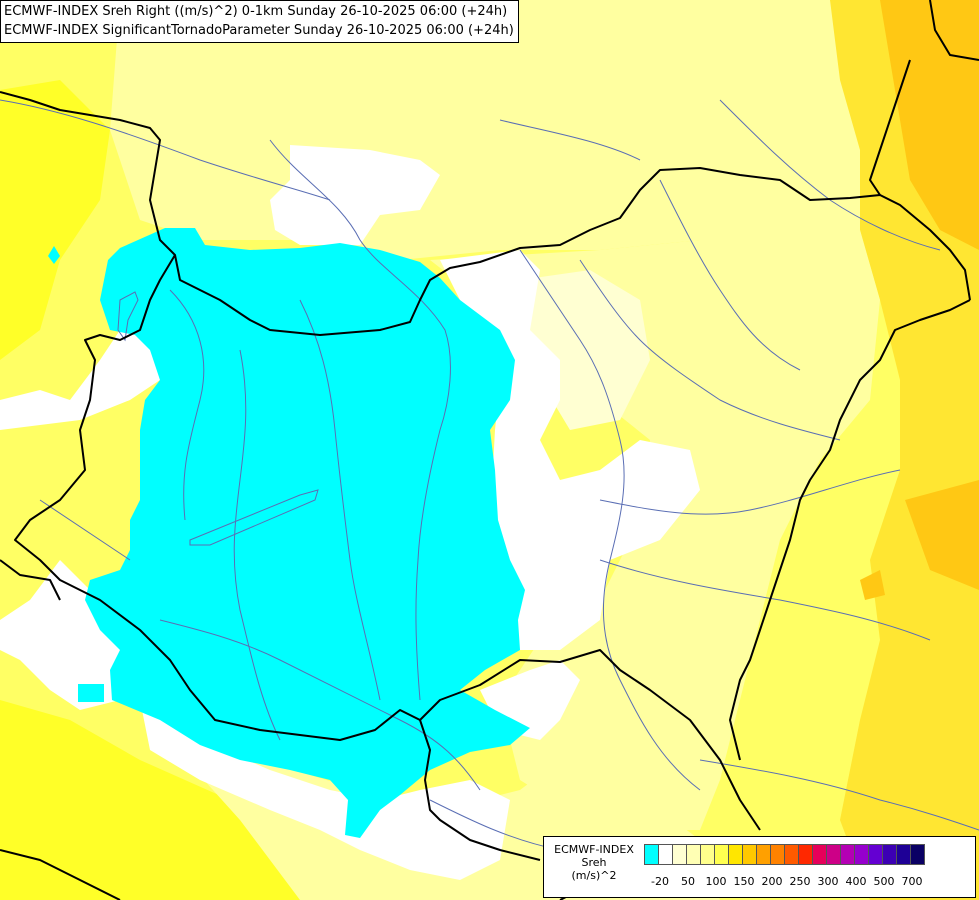 The width and height of the screenshot is (979, 900). Describe the element at coordinates (688, 881) in the screenshot. I see `legend-tick-label: 50` at that location.